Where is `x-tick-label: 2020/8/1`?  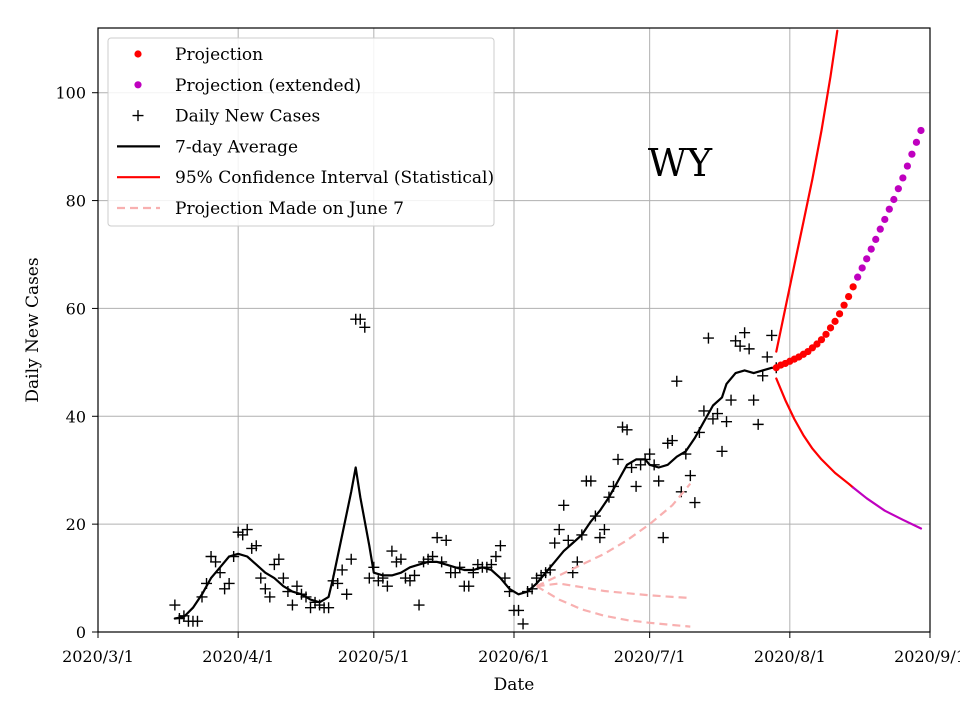 x-tick-label: 2020/8/1 is located at coordinates (790, 656).